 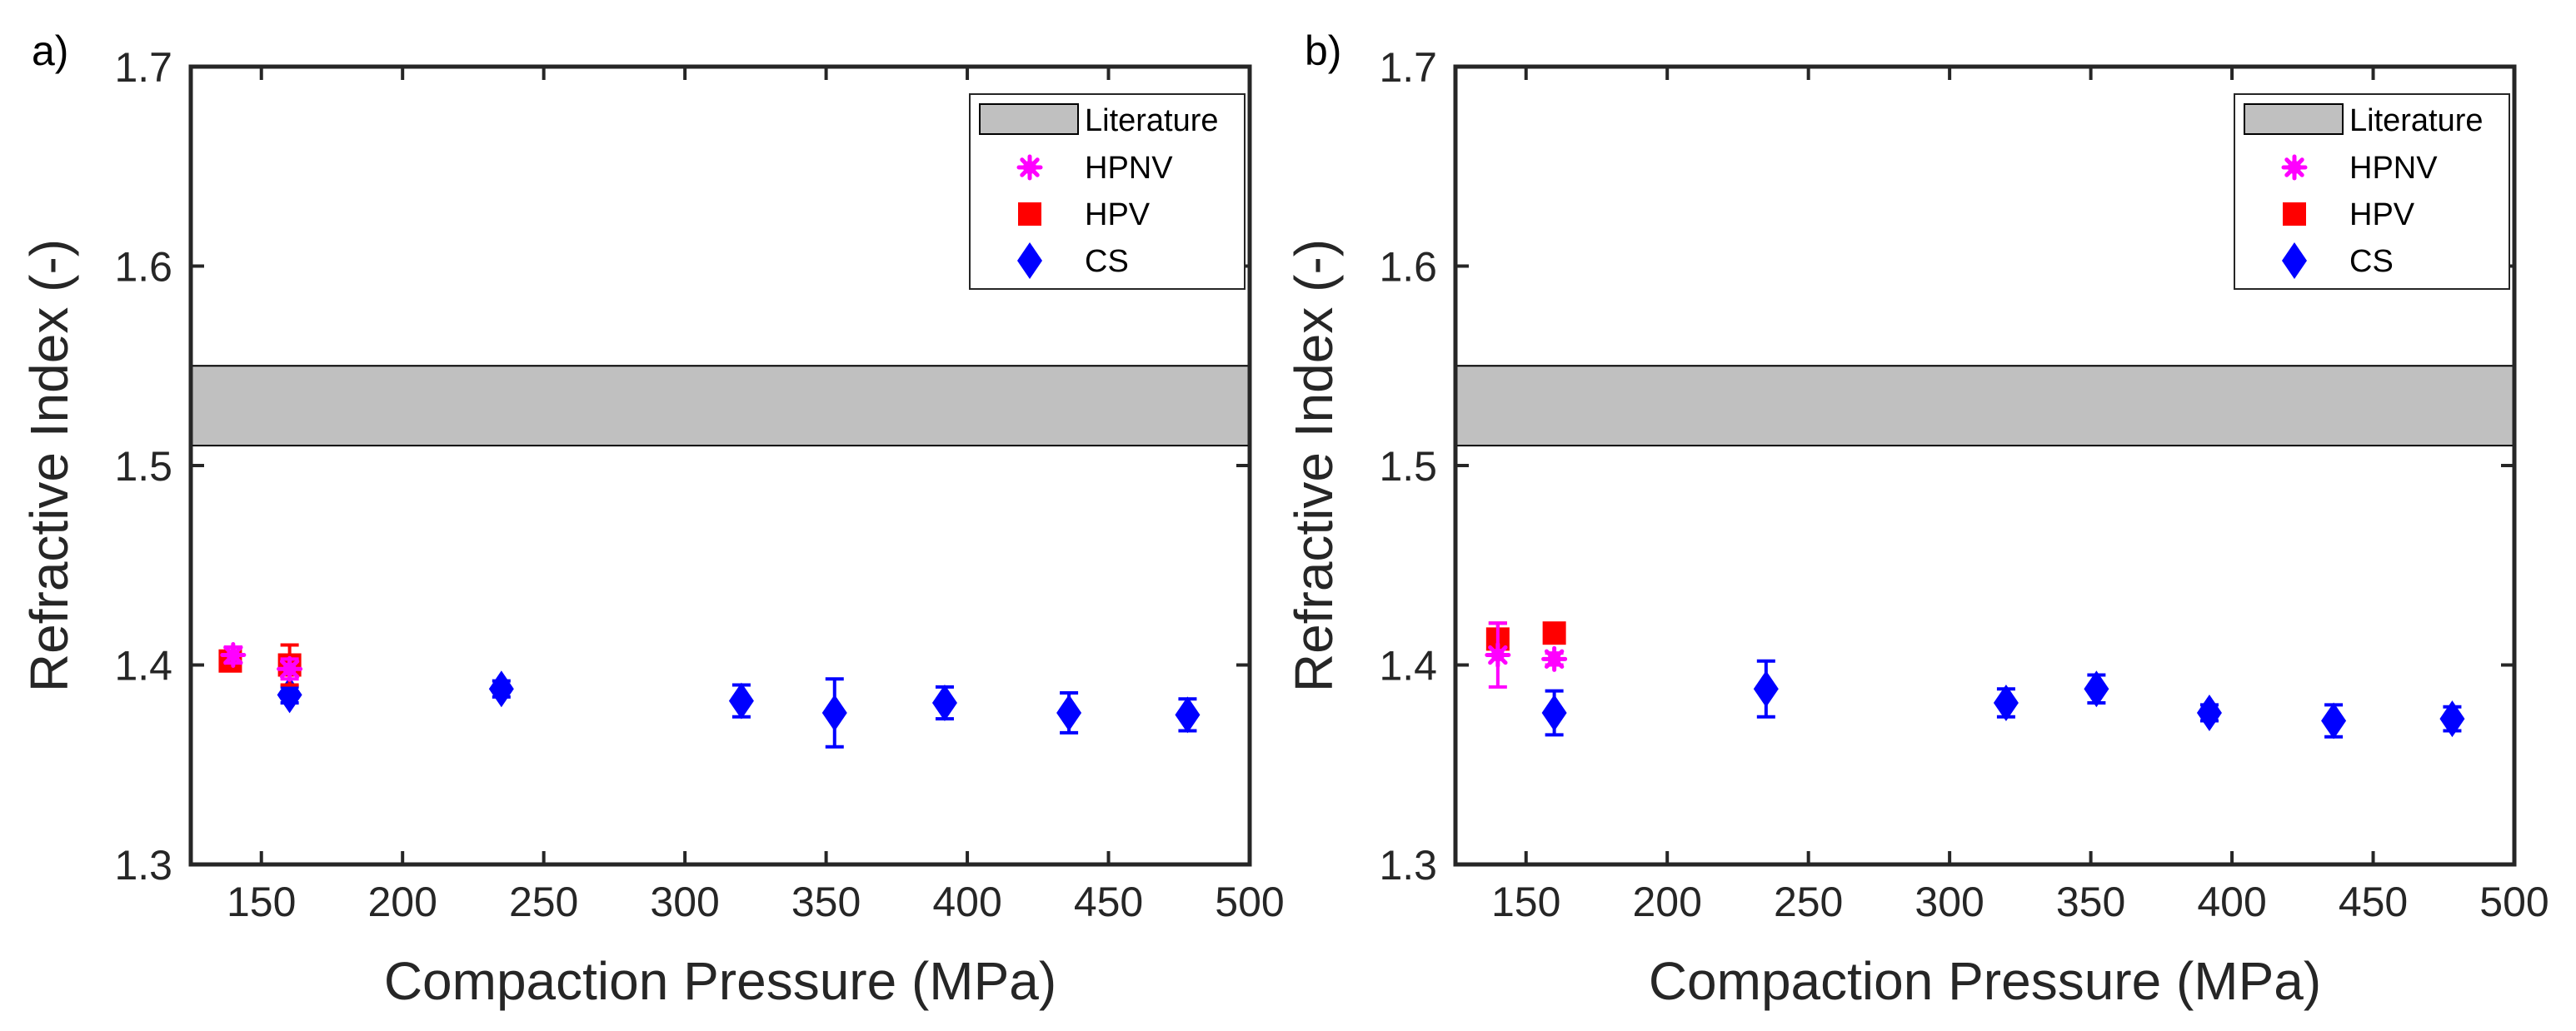 What do you see at coordinates (50, 50) in the screenshot?
I see `panel-label: a)` at bounding box center [50, 50].